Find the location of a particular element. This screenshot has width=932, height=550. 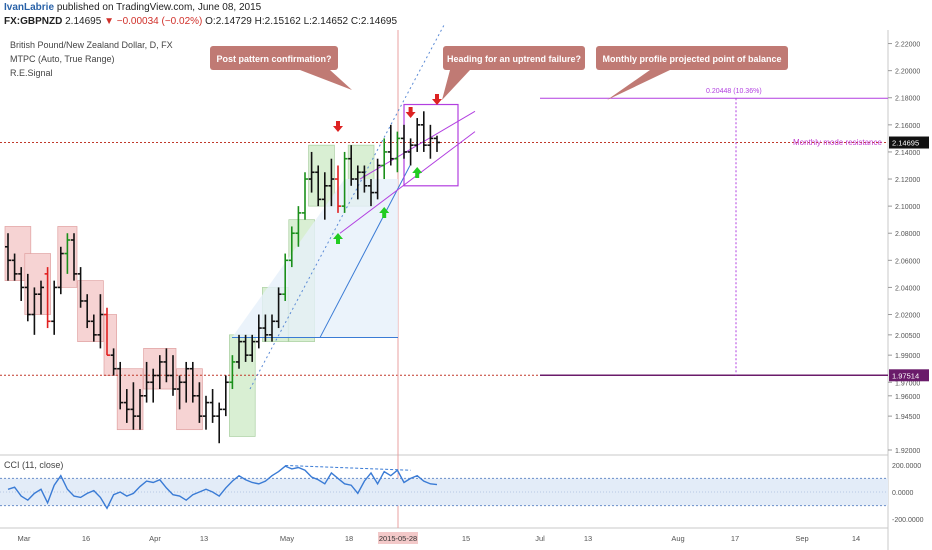

x-tick-label: Apr is located at coordinates (155, 538).